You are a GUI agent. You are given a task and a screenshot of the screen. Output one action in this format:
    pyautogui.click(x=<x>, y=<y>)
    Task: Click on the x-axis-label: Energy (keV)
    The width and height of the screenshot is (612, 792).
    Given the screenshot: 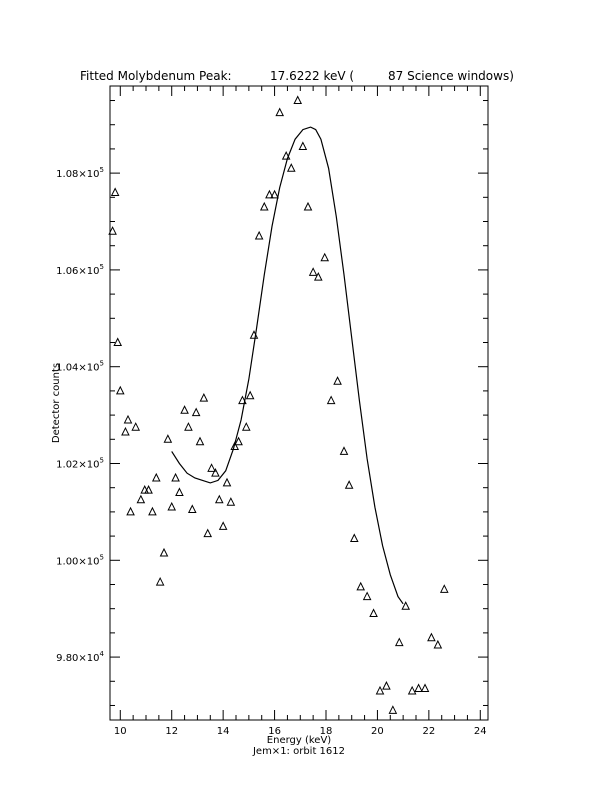 What is the action you would take?
    pyautogui.click(x=299, y=740)
    